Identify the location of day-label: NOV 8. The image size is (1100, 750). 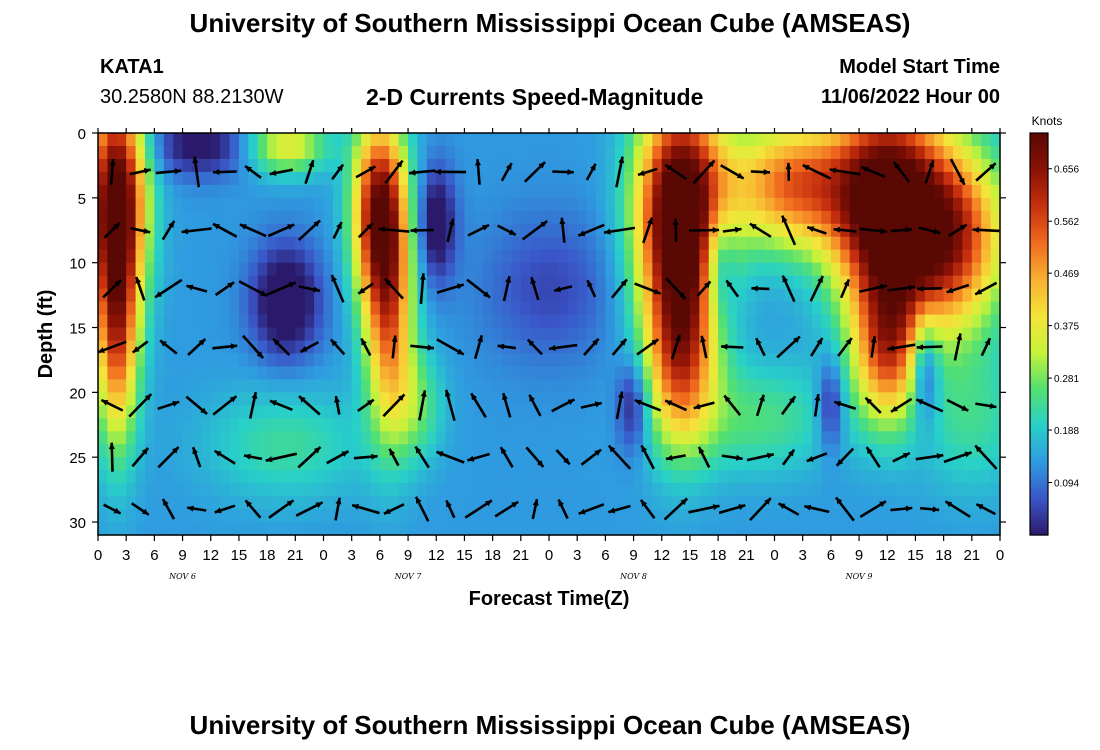
(633, 576).